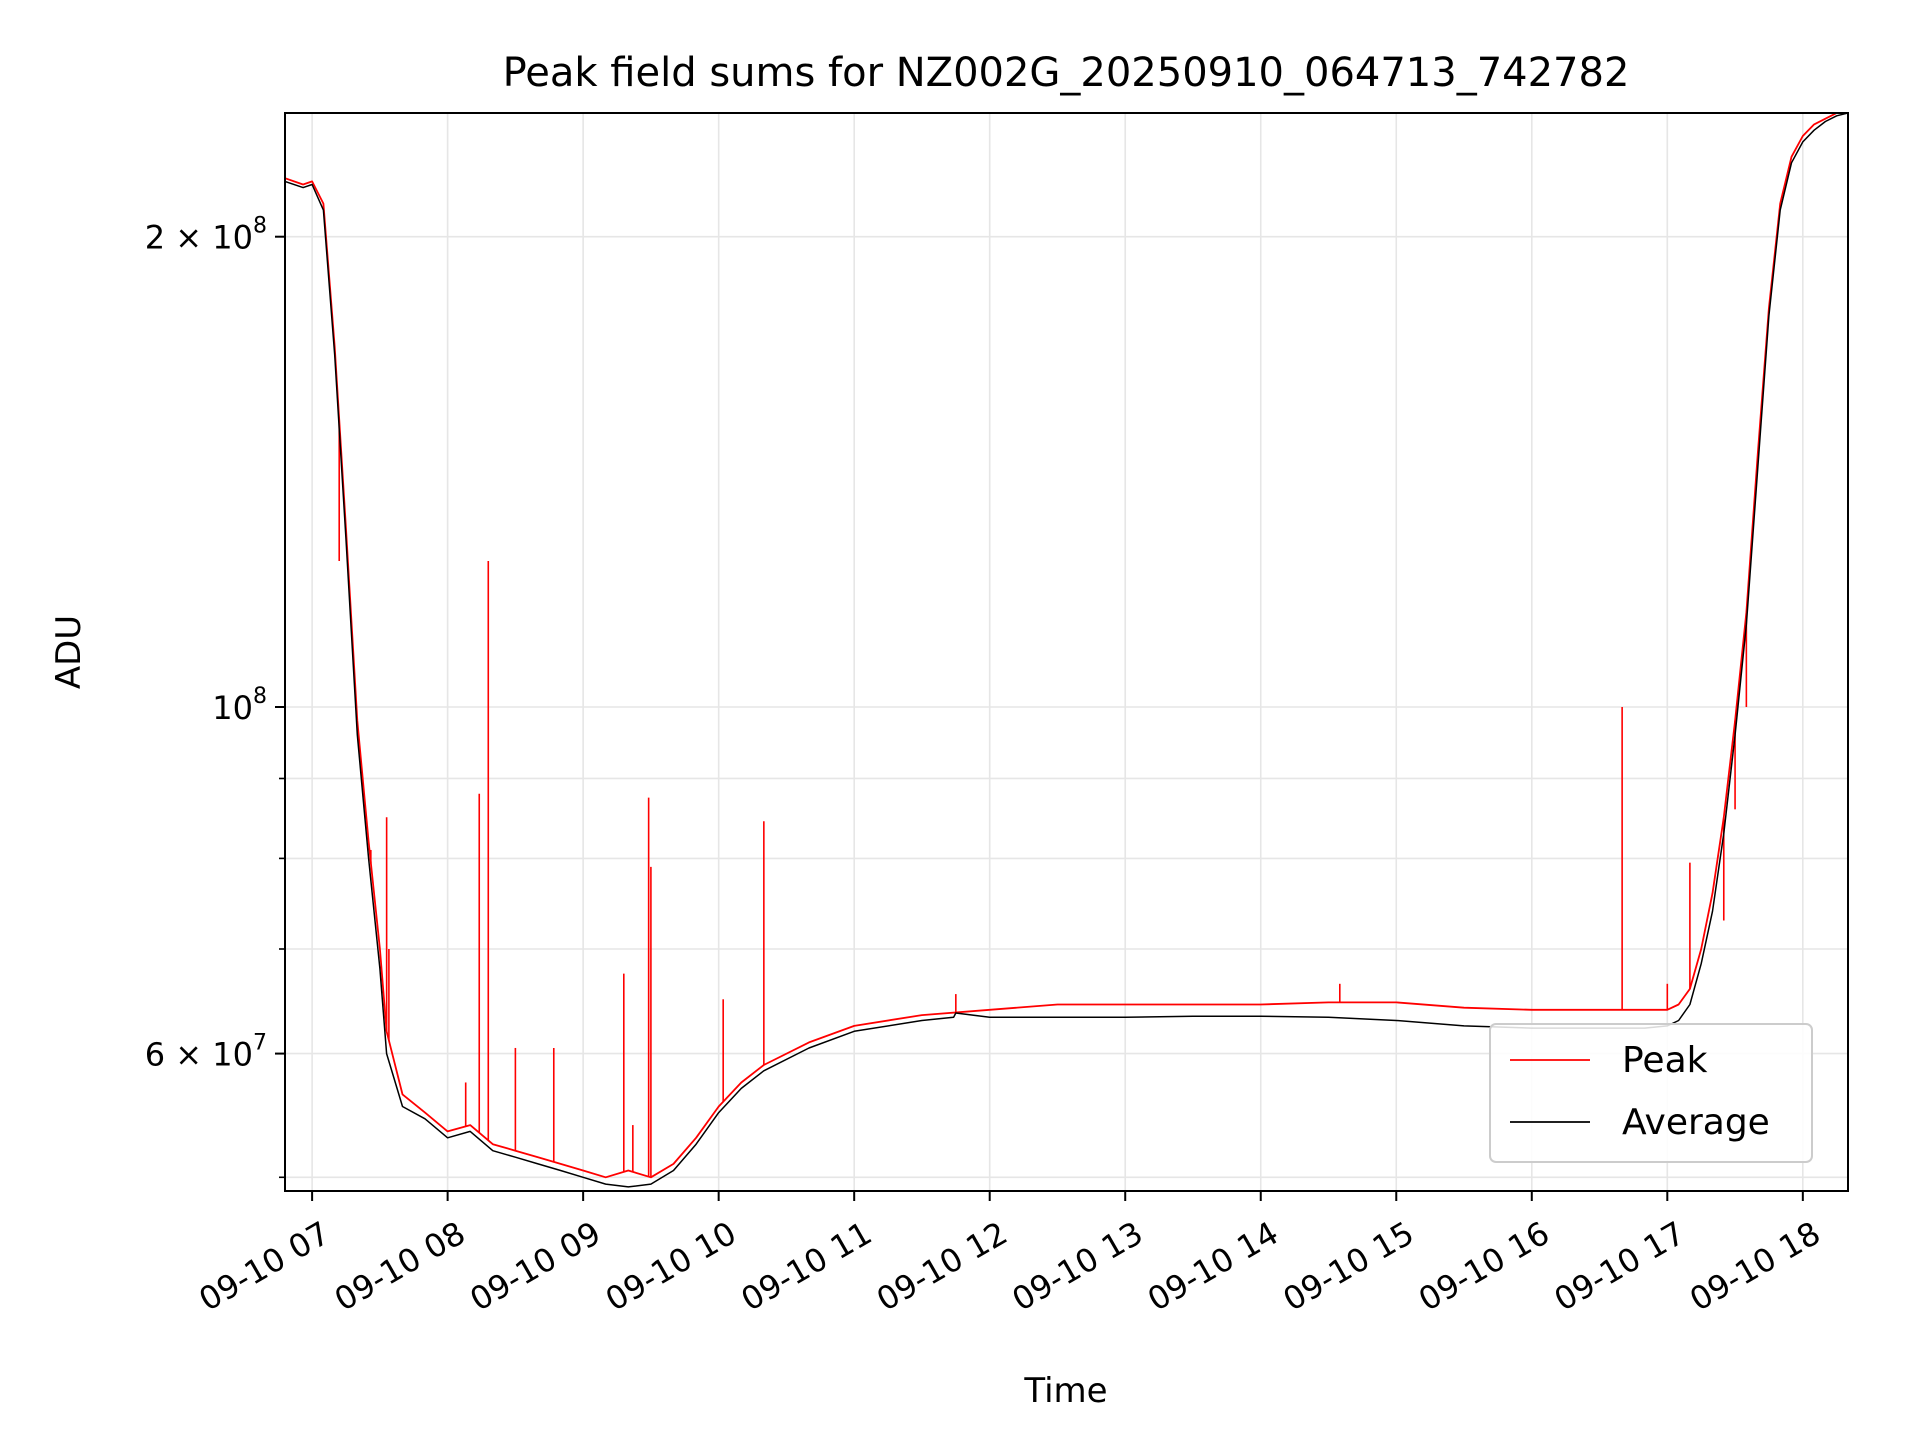 The height and width of the screenshot is (1440, 1920). I want to click on y-axis-label: ADU, so click(69, 652).